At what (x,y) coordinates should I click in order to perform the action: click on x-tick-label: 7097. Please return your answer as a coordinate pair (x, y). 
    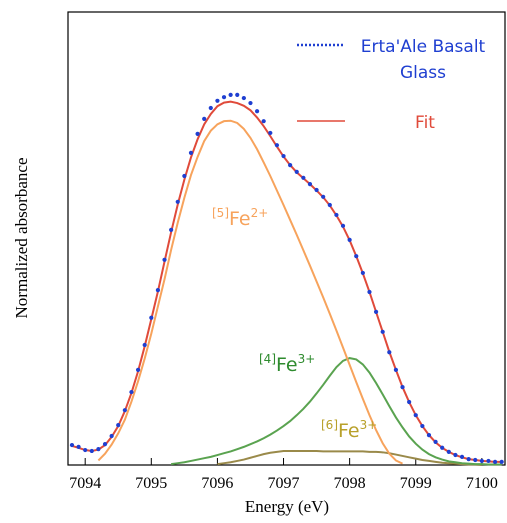
    Looking at the image, I should click on (284, 483).